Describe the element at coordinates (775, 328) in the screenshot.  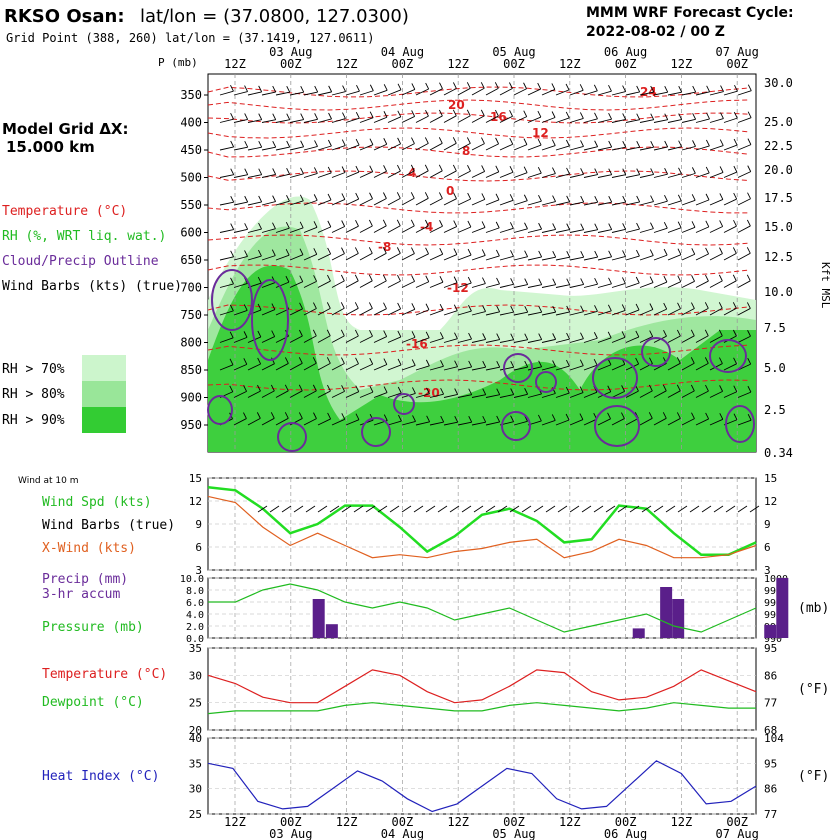
I see `kft-tick-8: 7.5` at that location.